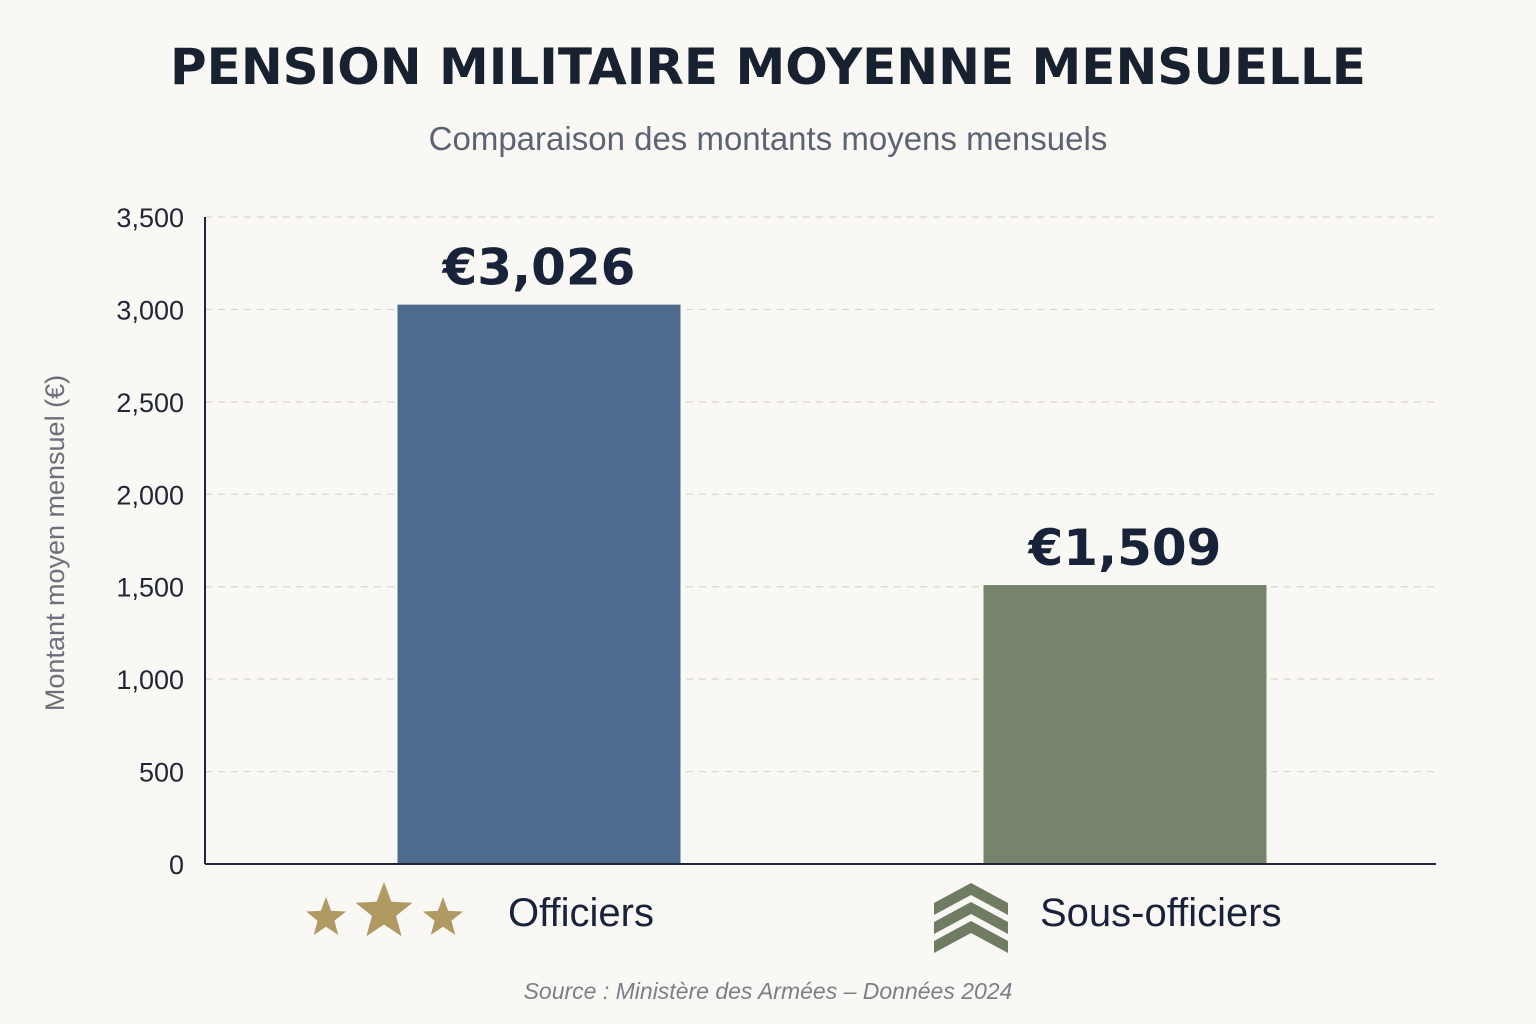 The height and width of the screenshot is (1024, 1536). What do you see at coordinates (150, 495) in the screenshot?
I see `y-tick-label: 2,000` at bounding box center [150, 495].